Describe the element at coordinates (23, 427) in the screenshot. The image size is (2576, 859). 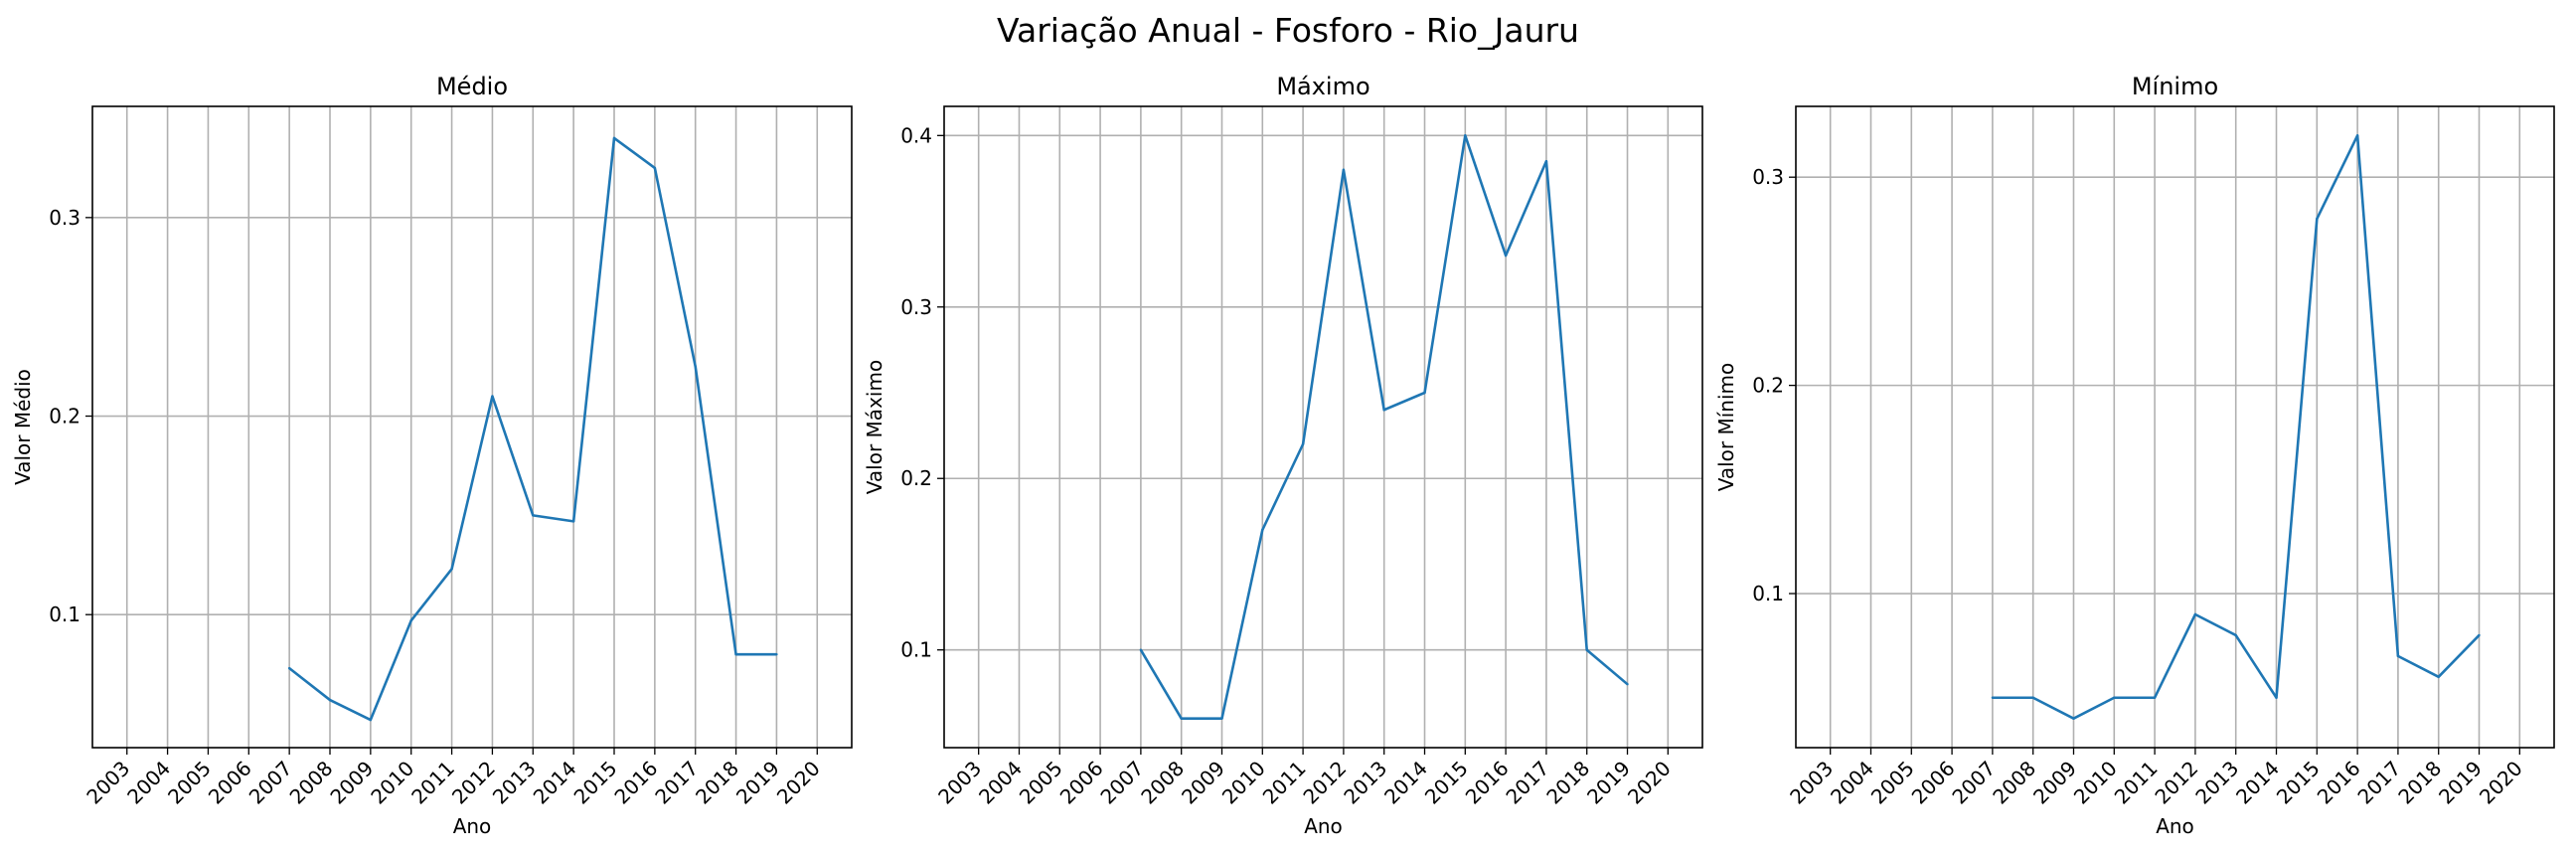
I see `y-axis-label: Valor Médio` at that location.